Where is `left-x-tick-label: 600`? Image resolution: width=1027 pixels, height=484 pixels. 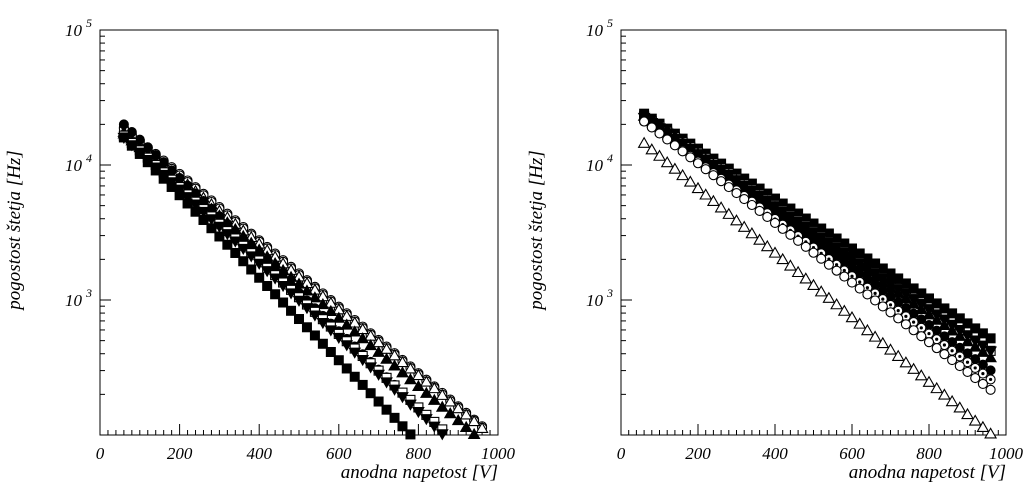
left-x-tick-label: 600 is located at coordinates (339, 453).